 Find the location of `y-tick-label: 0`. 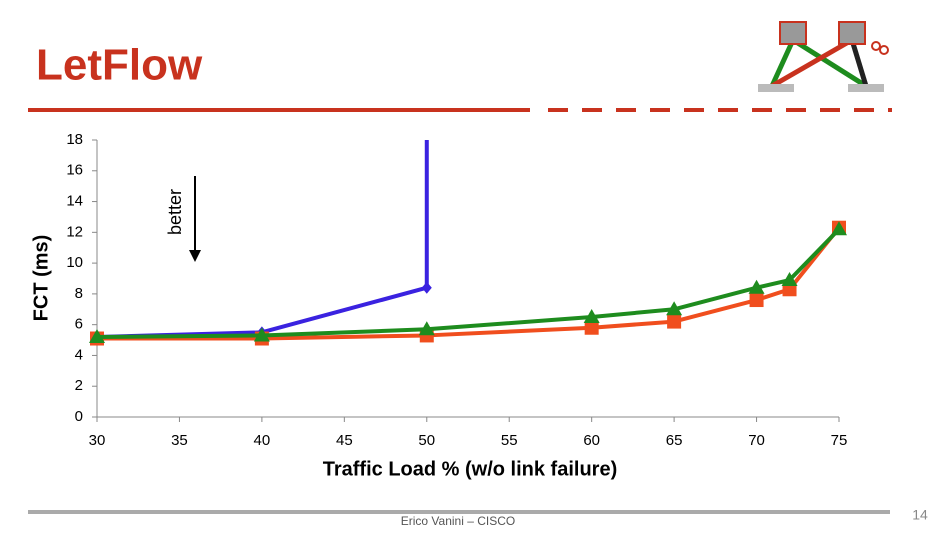

y-tick-label: 0 is located at coordinates (79, 416).